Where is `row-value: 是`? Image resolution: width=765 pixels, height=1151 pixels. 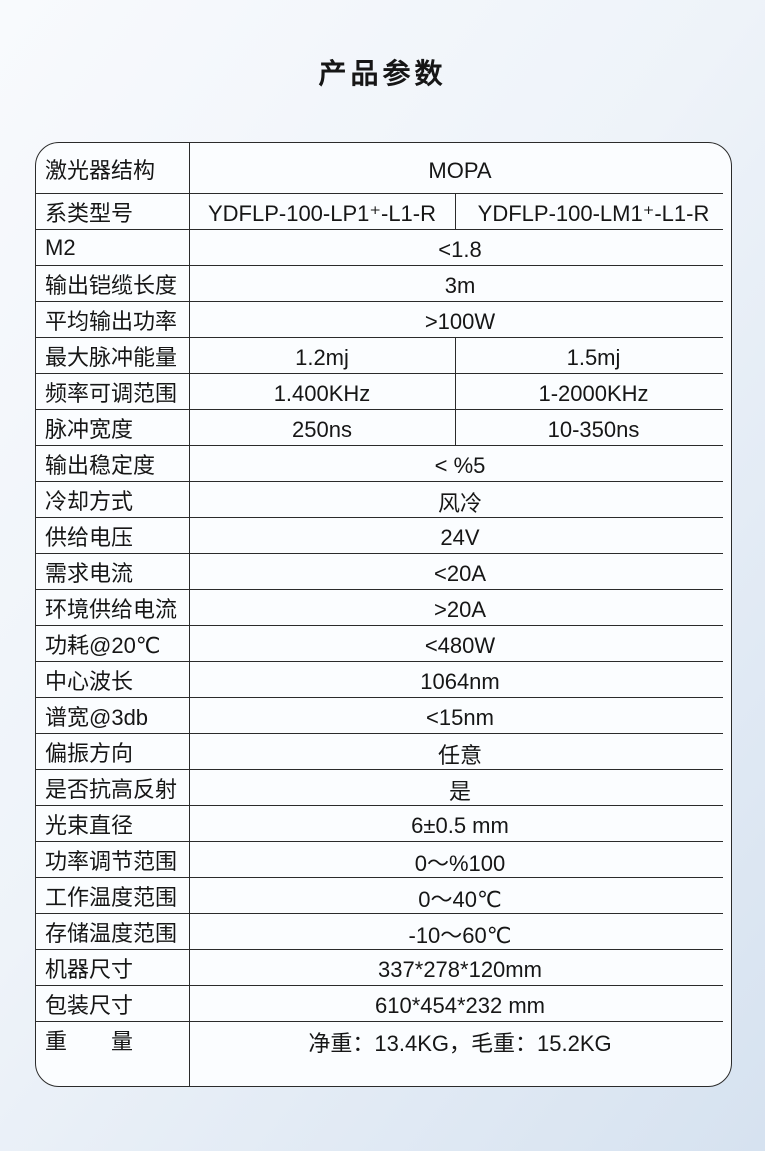 row-value: 是 is located at coordinates (459, 791).